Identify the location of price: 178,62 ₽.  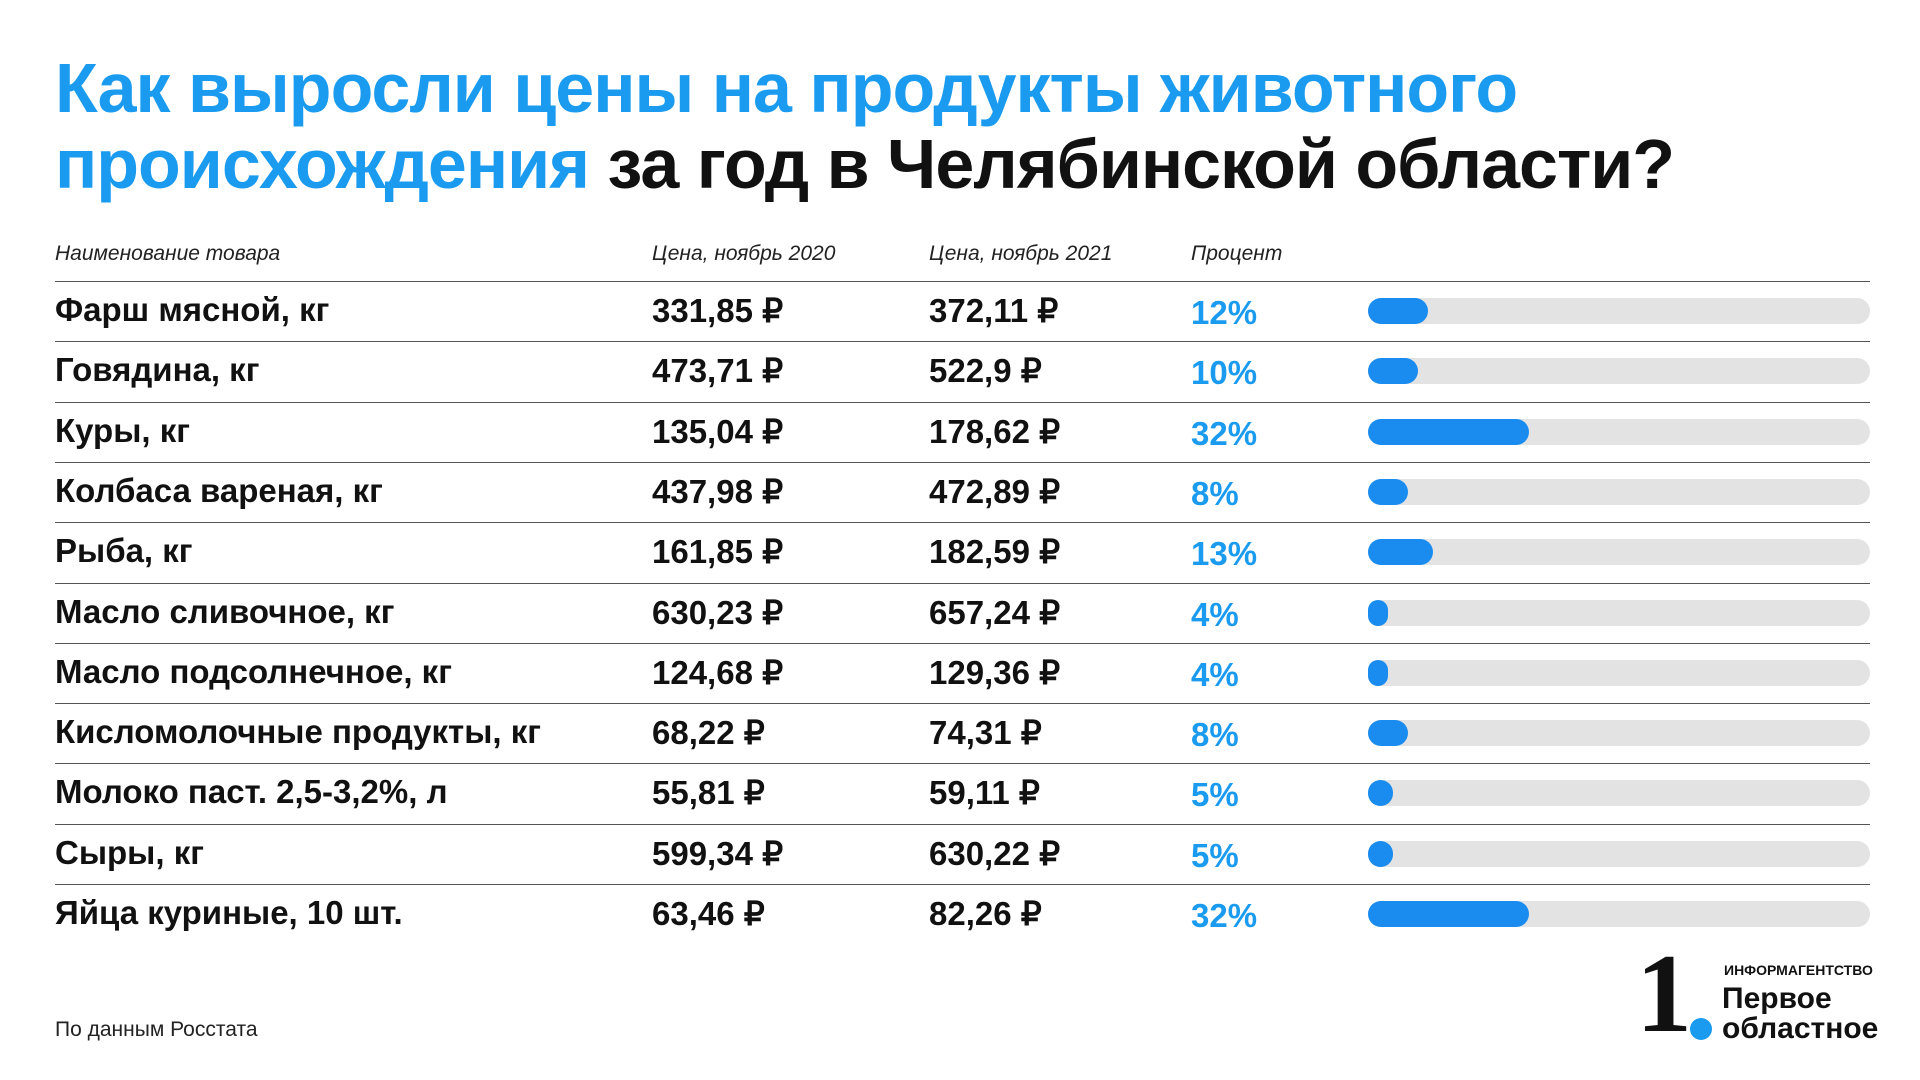
(995, 431).